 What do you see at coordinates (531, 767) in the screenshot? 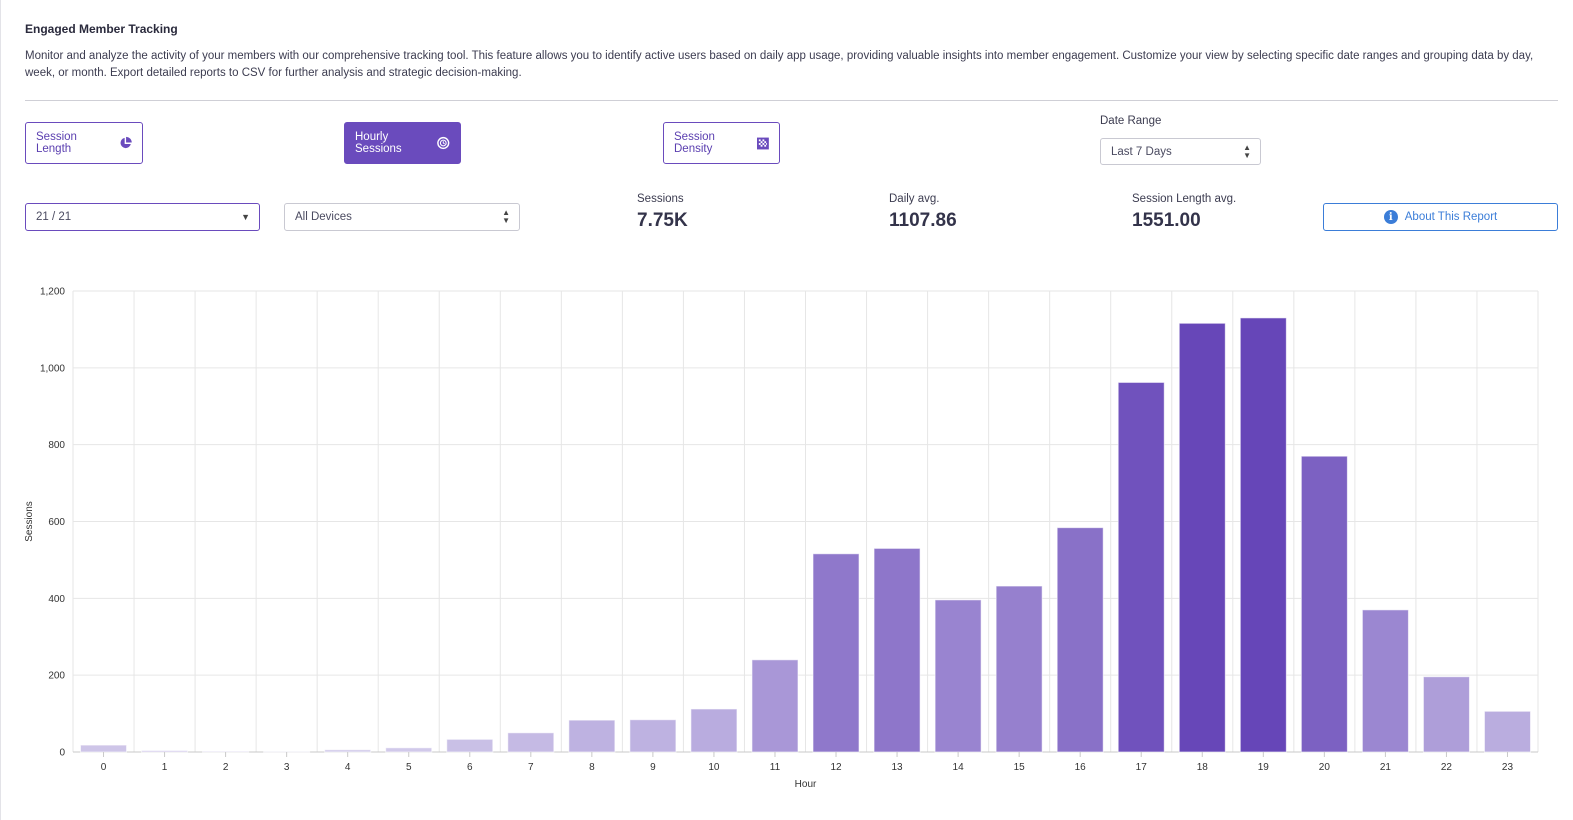
I see `x-tick-label: 7` at bounding box center [531, 767].